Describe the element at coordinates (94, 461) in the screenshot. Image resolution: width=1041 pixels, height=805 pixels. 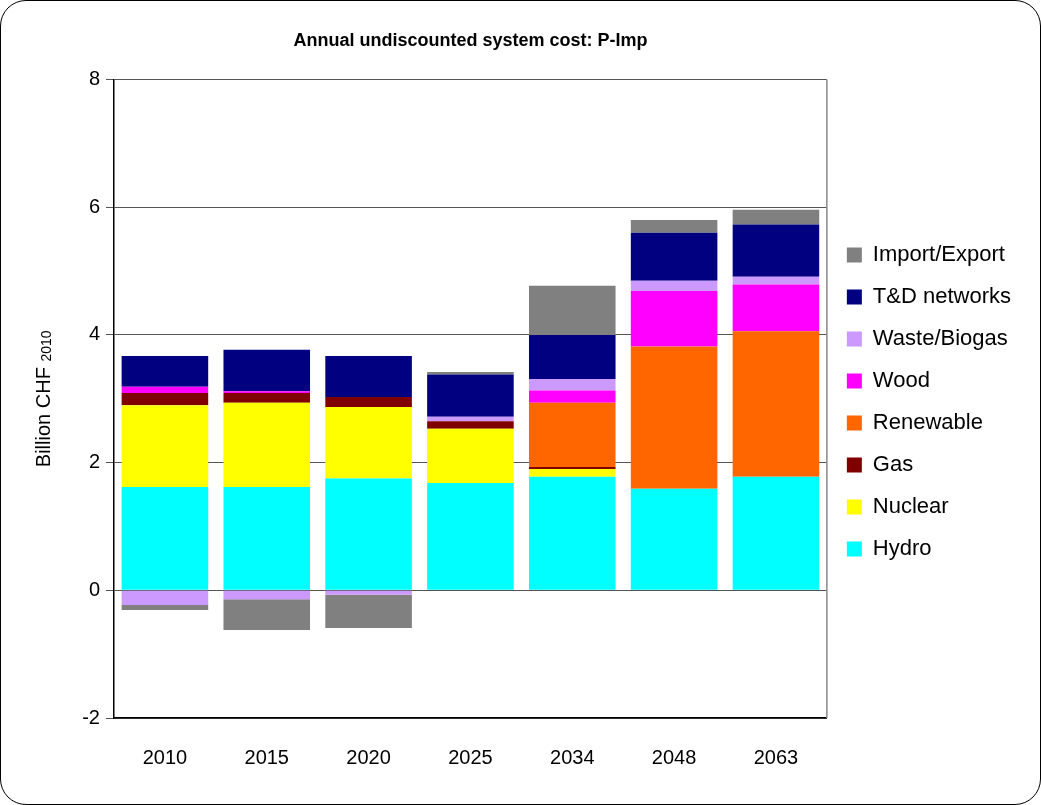
I see `y-tick-label: 2` at that location.